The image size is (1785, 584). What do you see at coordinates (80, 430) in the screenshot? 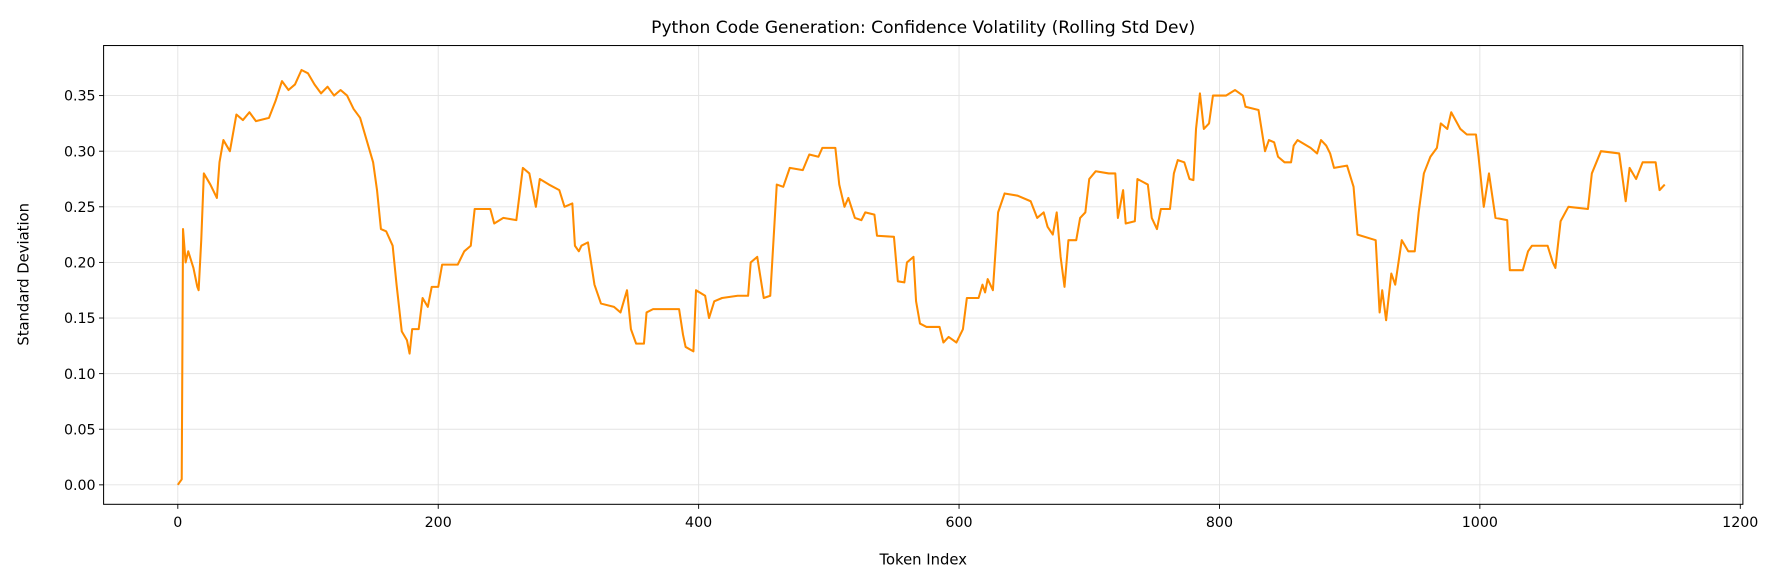
I see `y-tick-label: 0.05` at bounding box center [80, 430].